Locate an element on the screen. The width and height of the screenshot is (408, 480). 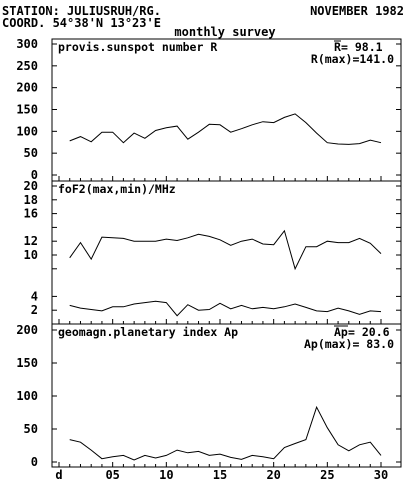
mean-value-3: = 20.6 is located at coordinates (369, 332).